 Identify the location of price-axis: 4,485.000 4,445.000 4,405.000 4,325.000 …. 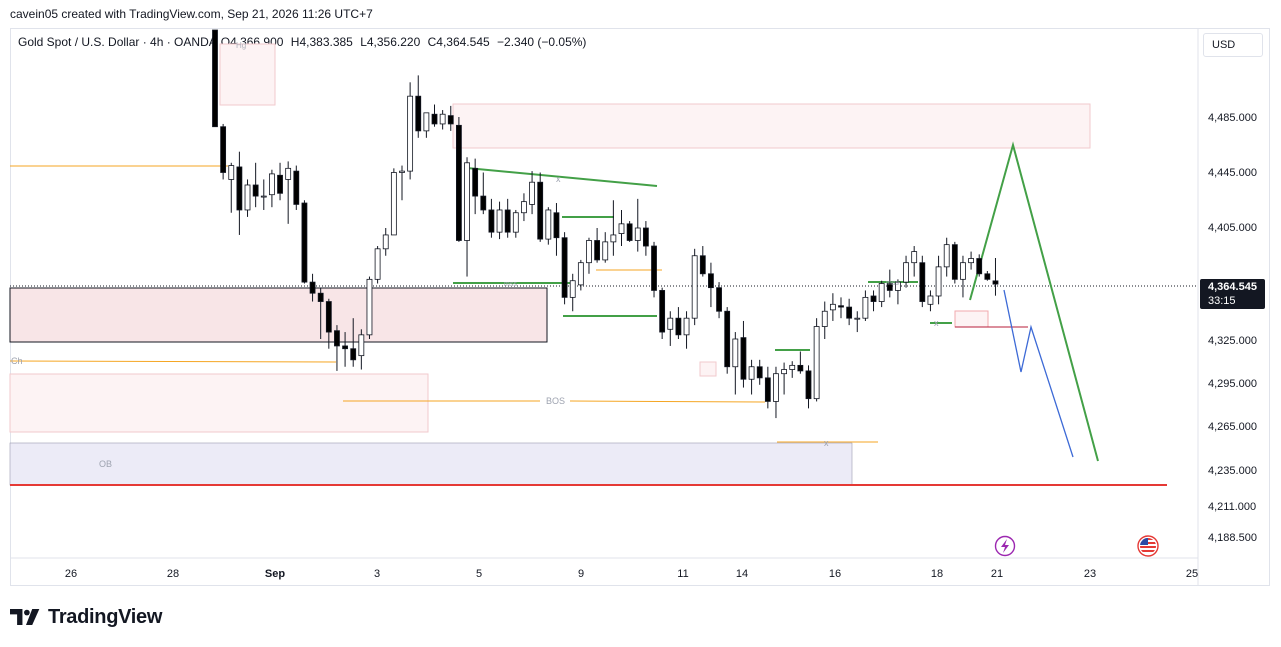
(1232, 328).